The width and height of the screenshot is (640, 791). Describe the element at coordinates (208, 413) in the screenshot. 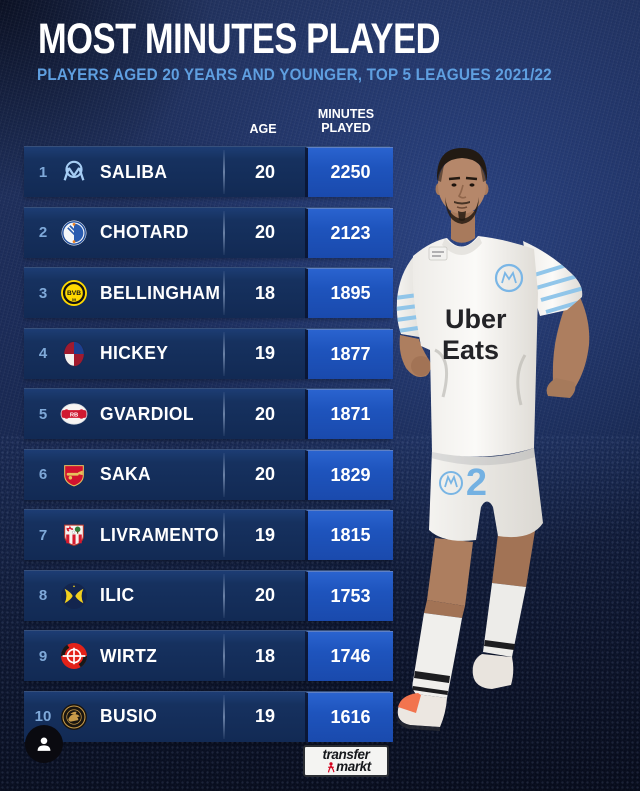

I see `table-row: 5 RB GVARDIOL 20 1871` at that location.